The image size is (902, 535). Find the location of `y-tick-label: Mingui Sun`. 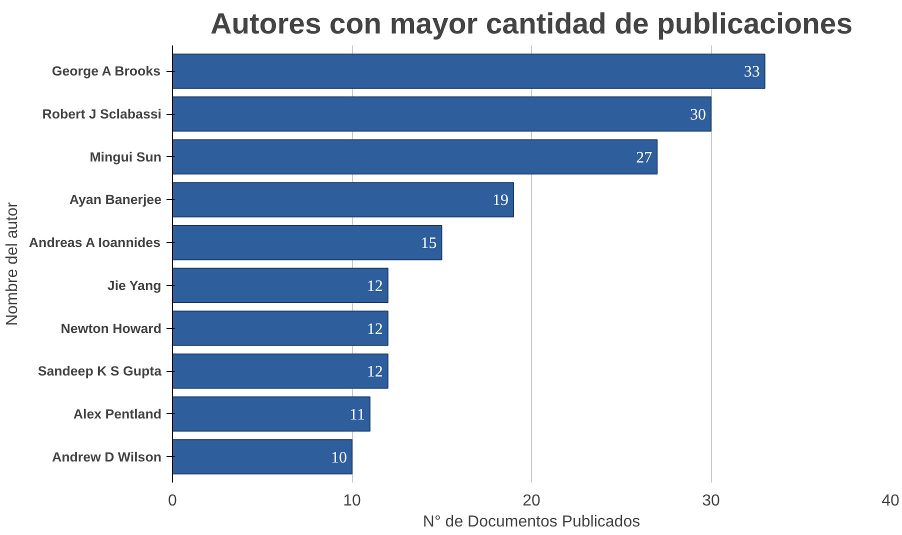

y-tick-label: Mingui Sun is located at coordinates (126, 156).